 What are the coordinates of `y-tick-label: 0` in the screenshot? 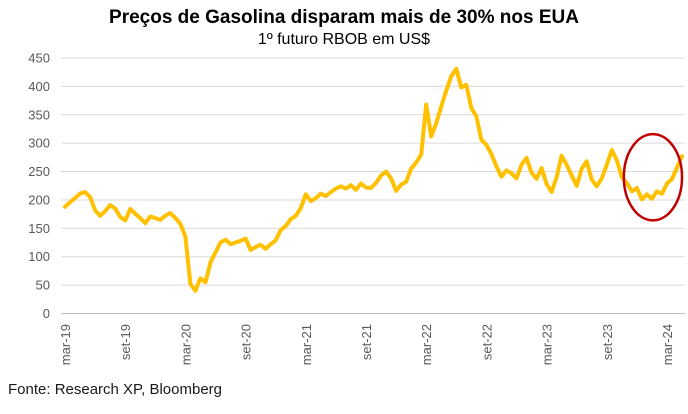 It's located at (46, 313).